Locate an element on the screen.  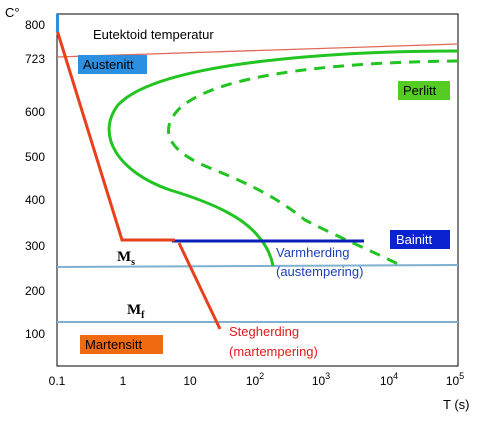
eutektoid-line is located at coordinates (257, 50).